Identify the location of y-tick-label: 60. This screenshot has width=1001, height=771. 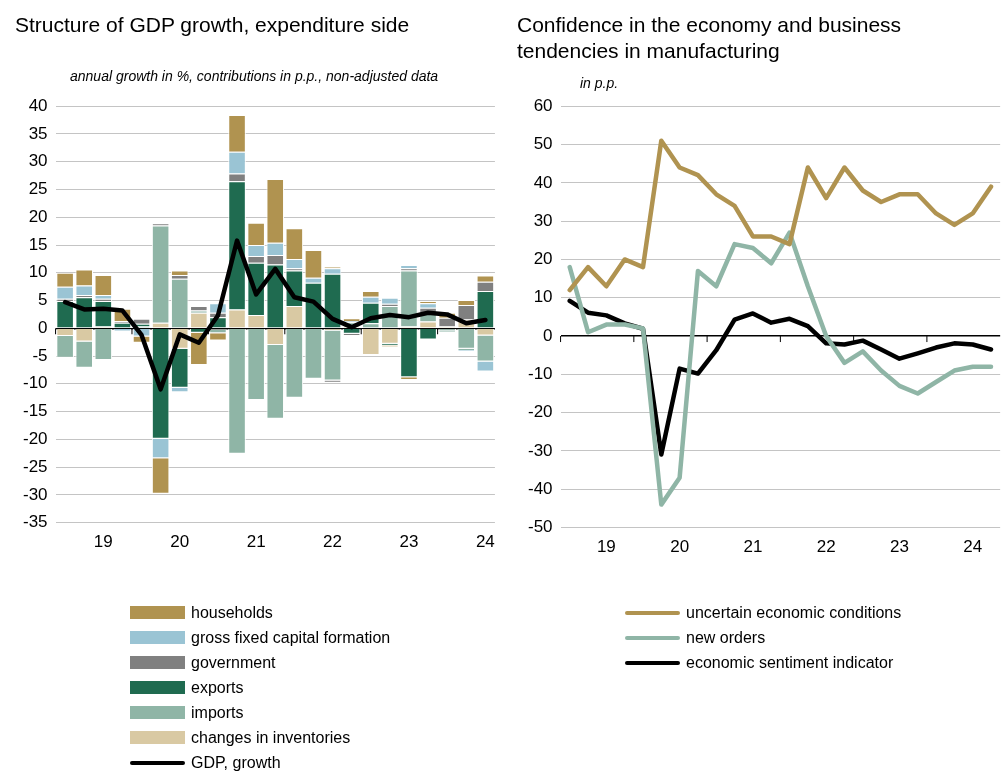
(543, 105).